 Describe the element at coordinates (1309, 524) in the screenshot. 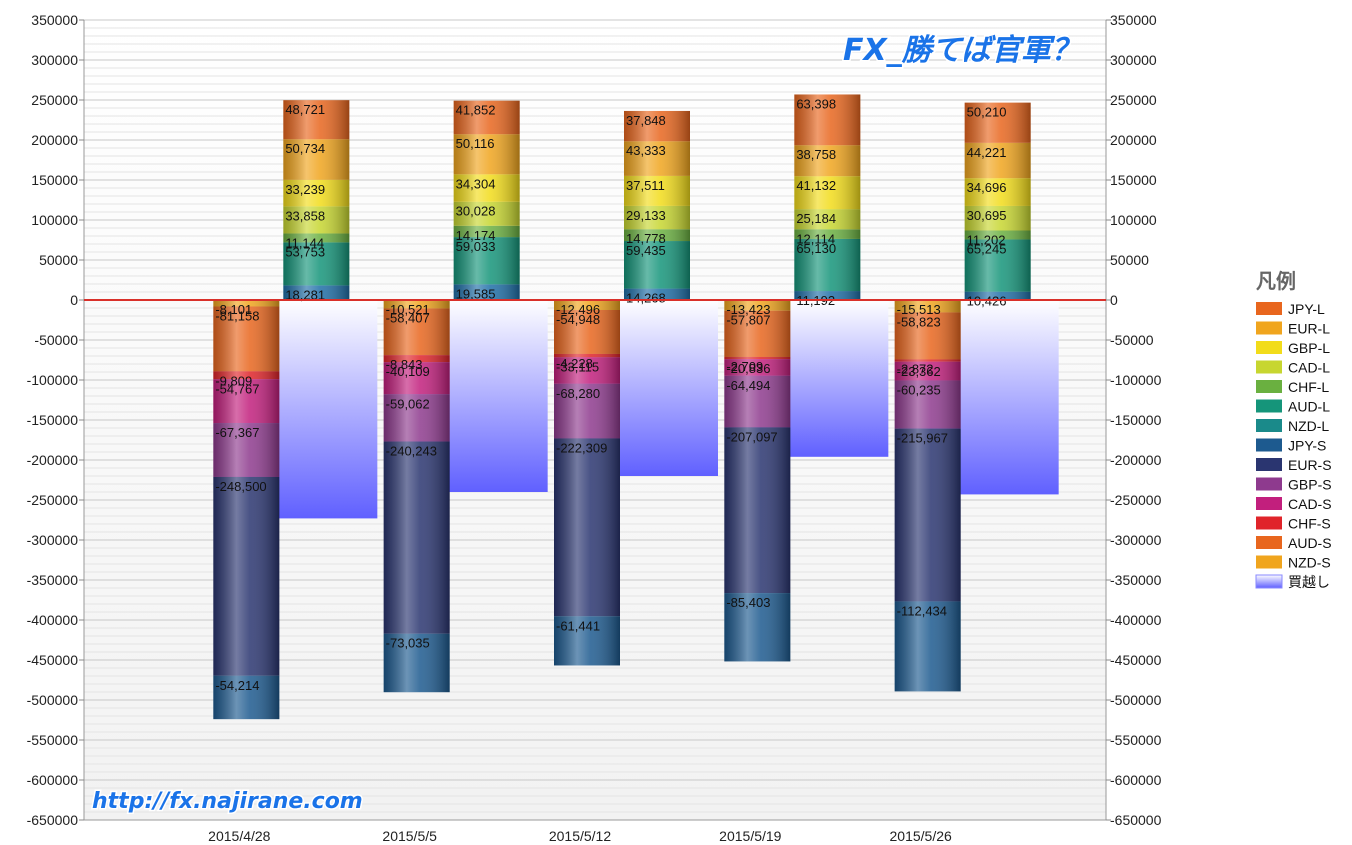

I see `legend-item-label: CHF-S` at that location.